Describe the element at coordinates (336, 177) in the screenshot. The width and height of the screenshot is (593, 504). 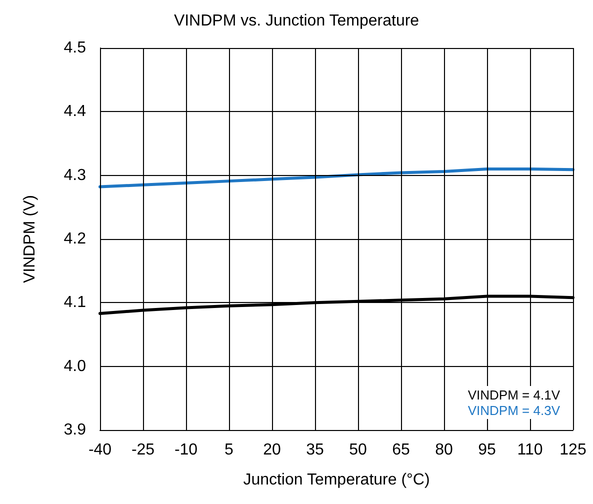
I see `line-series` at that location.